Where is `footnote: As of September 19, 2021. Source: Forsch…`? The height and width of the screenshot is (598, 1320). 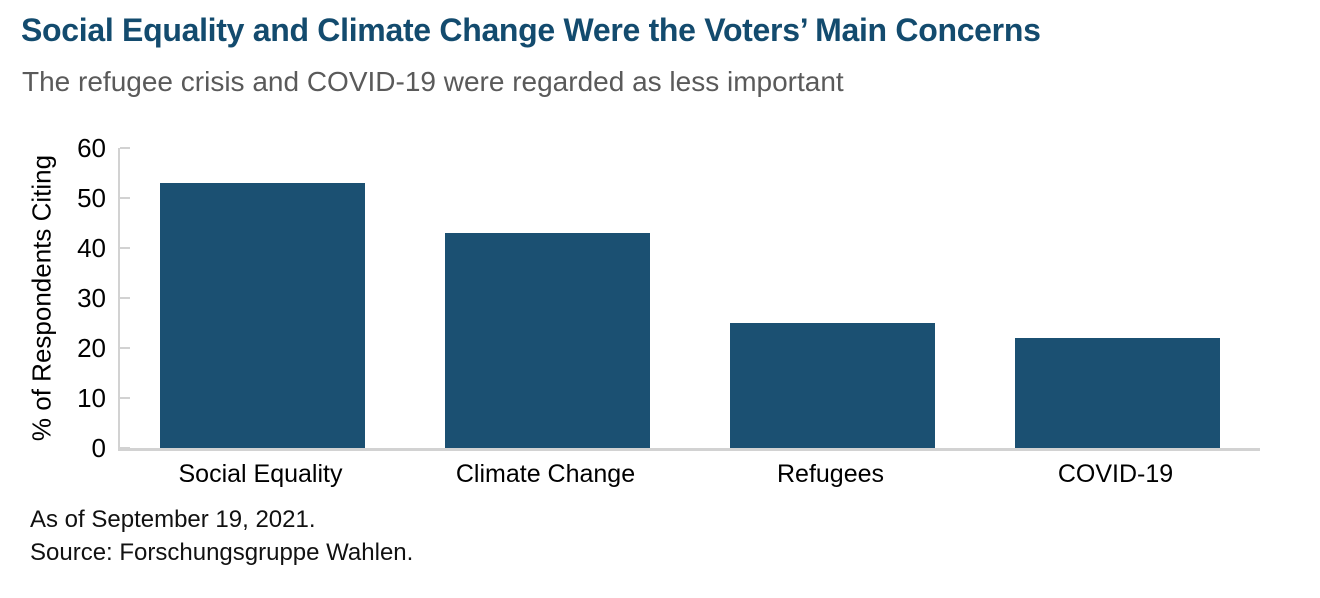 footnote: As of September 19, 2021. Source: Forsch… is located at coordinates (221, 536).